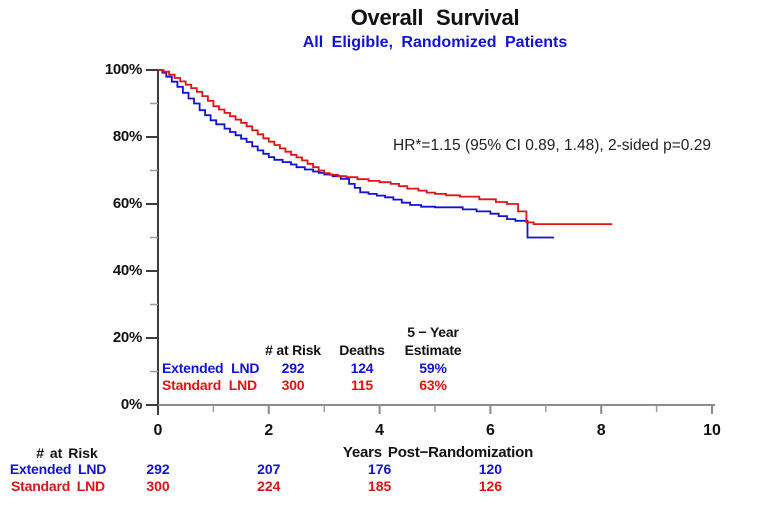  What do you see at coordinates (58, 469) in the screenshot?
I see `risk-row-label-extended: Extended LND` at bounding box center [58, 469].